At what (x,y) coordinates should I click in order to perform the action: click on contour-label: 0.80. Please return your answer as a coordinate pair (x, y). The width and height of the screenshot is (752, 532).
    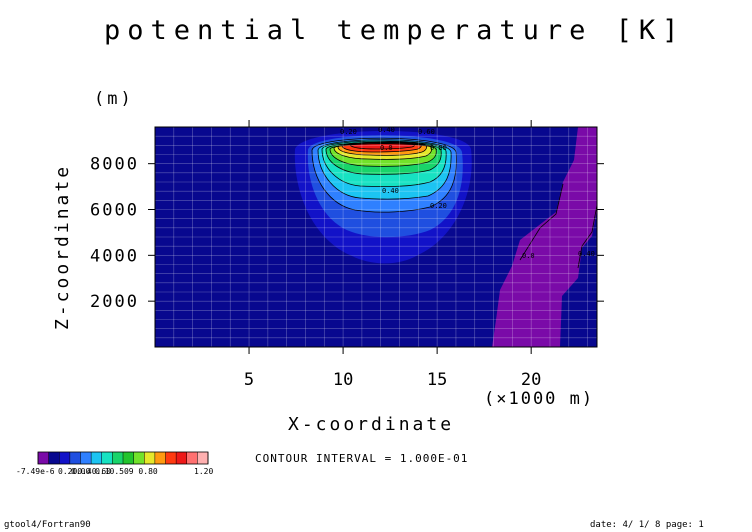
    Looking at the image, I should click on (438, 148).